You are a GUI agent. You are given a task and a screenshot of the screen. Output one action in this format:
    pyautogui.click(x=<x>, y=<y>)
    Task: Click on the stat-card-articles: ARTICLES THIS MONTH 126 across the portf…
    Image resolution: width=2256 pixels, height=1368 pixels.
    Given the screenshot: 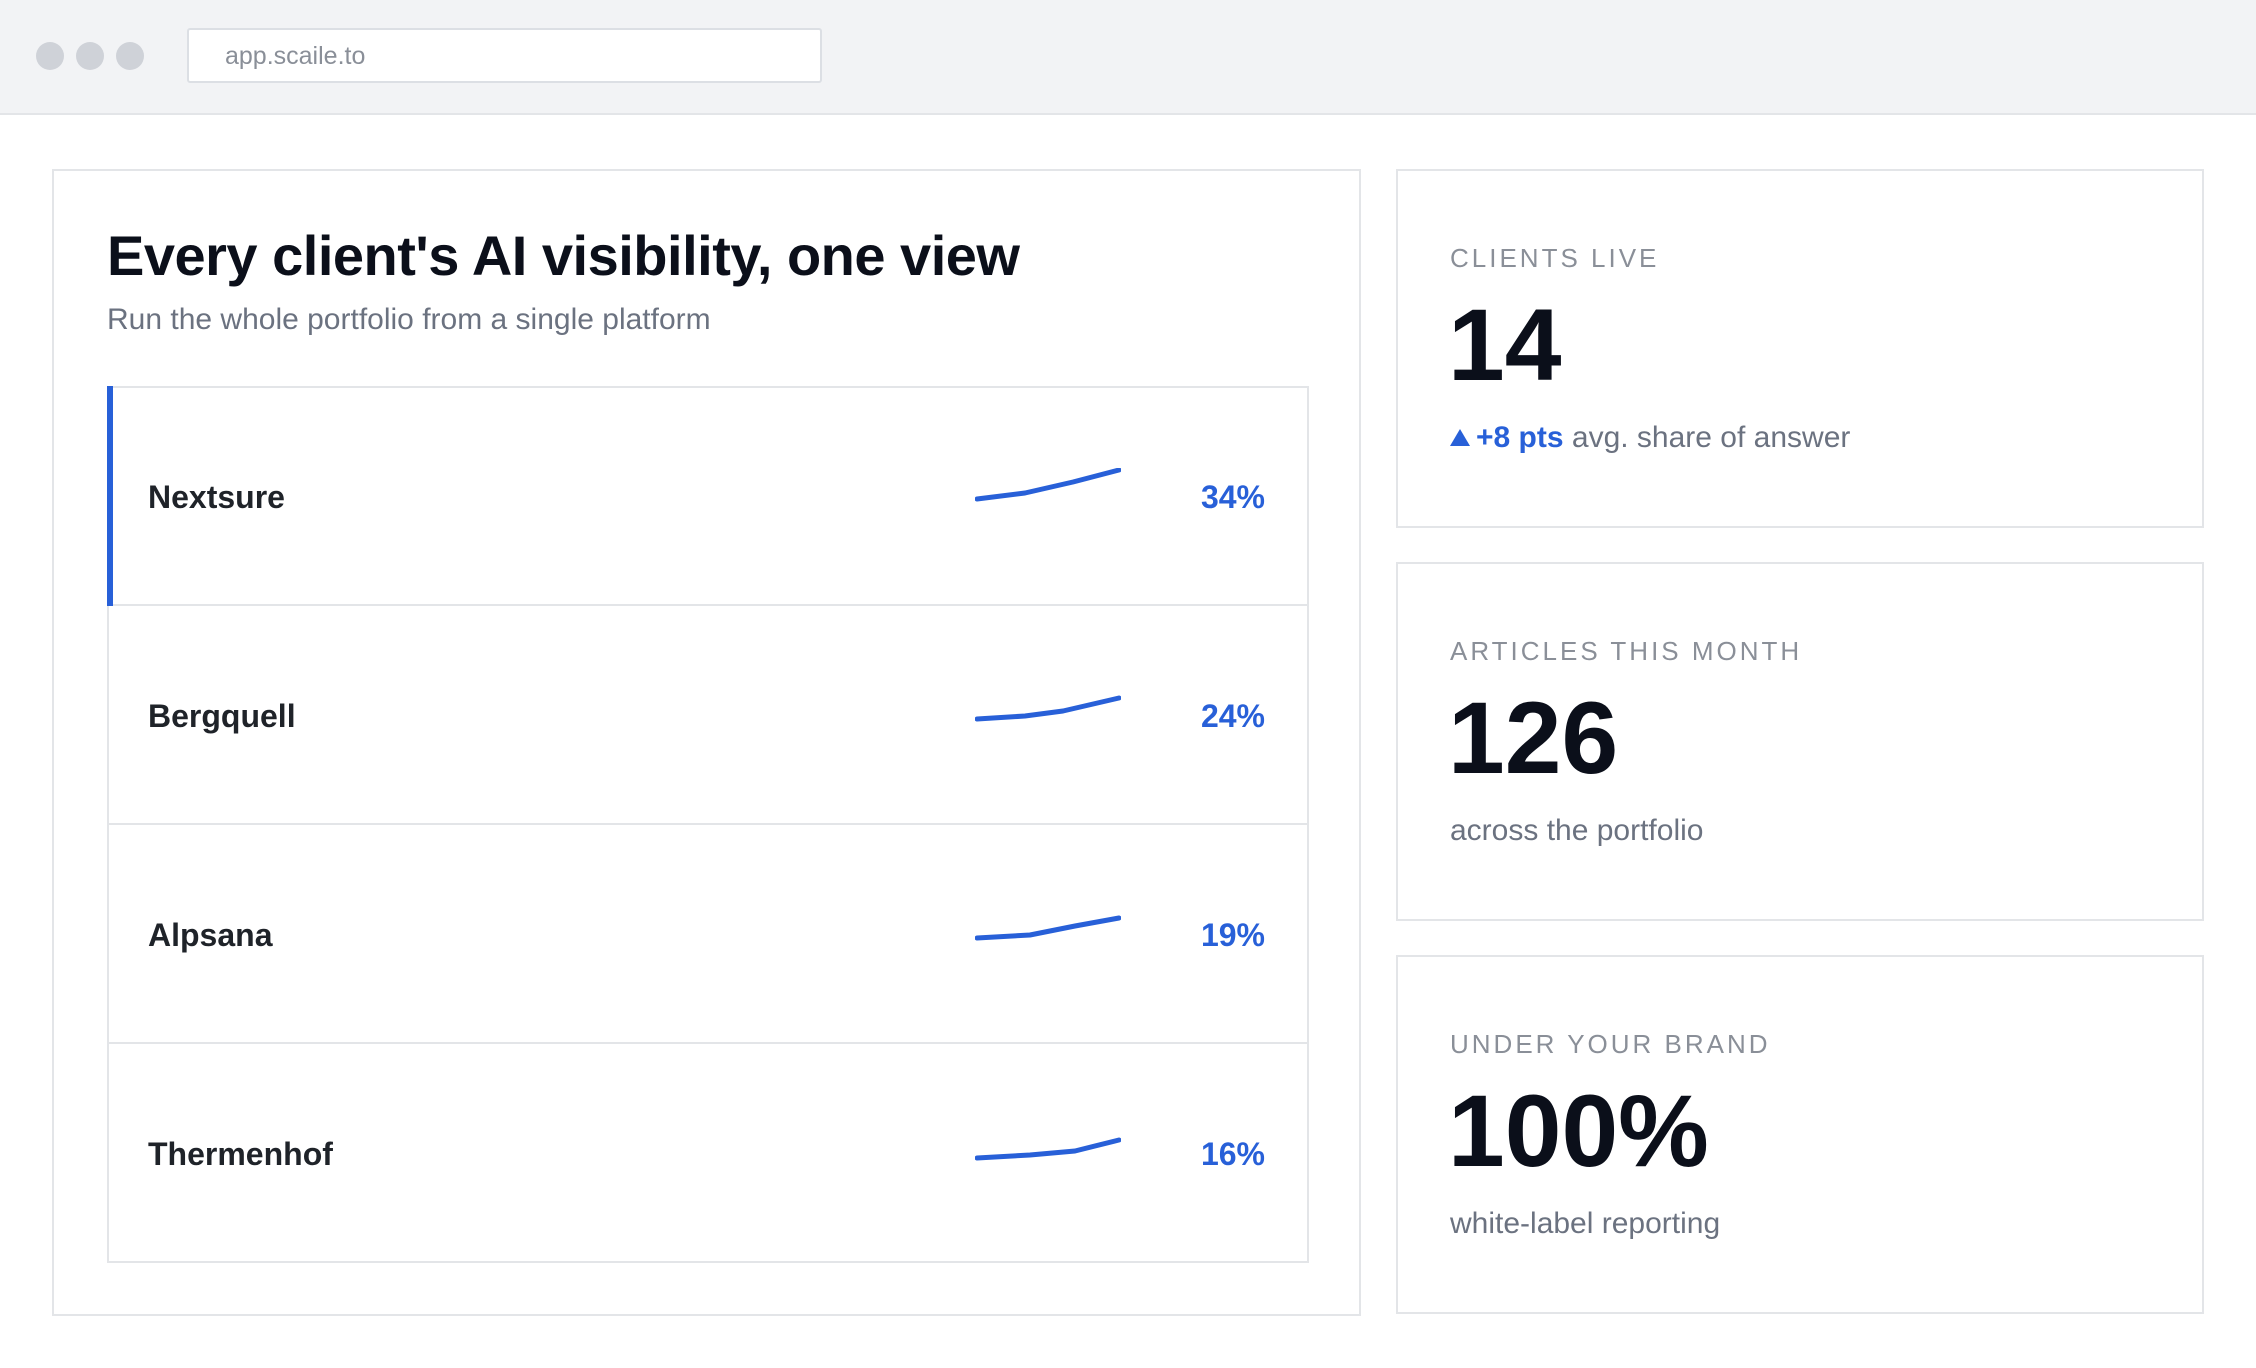 What is the action you would take?
    pyautogui.click(x=1800, y=741)
    